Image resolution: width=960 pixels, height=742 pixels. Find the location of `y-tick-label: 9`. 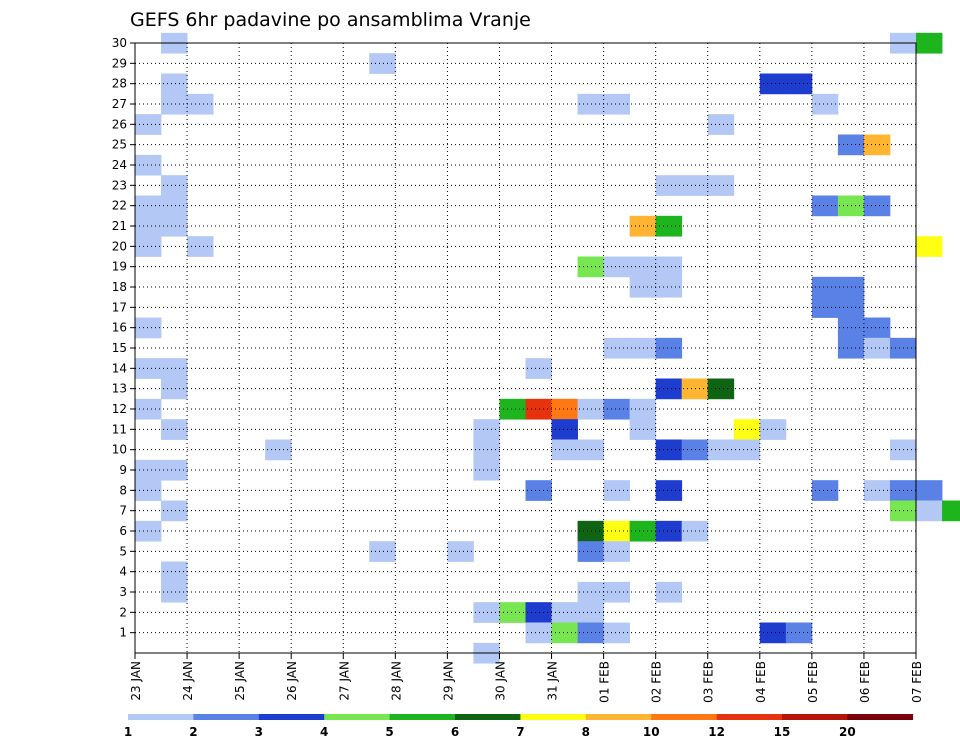

y-tick-label: 9 is located at coordinates (123, 470).